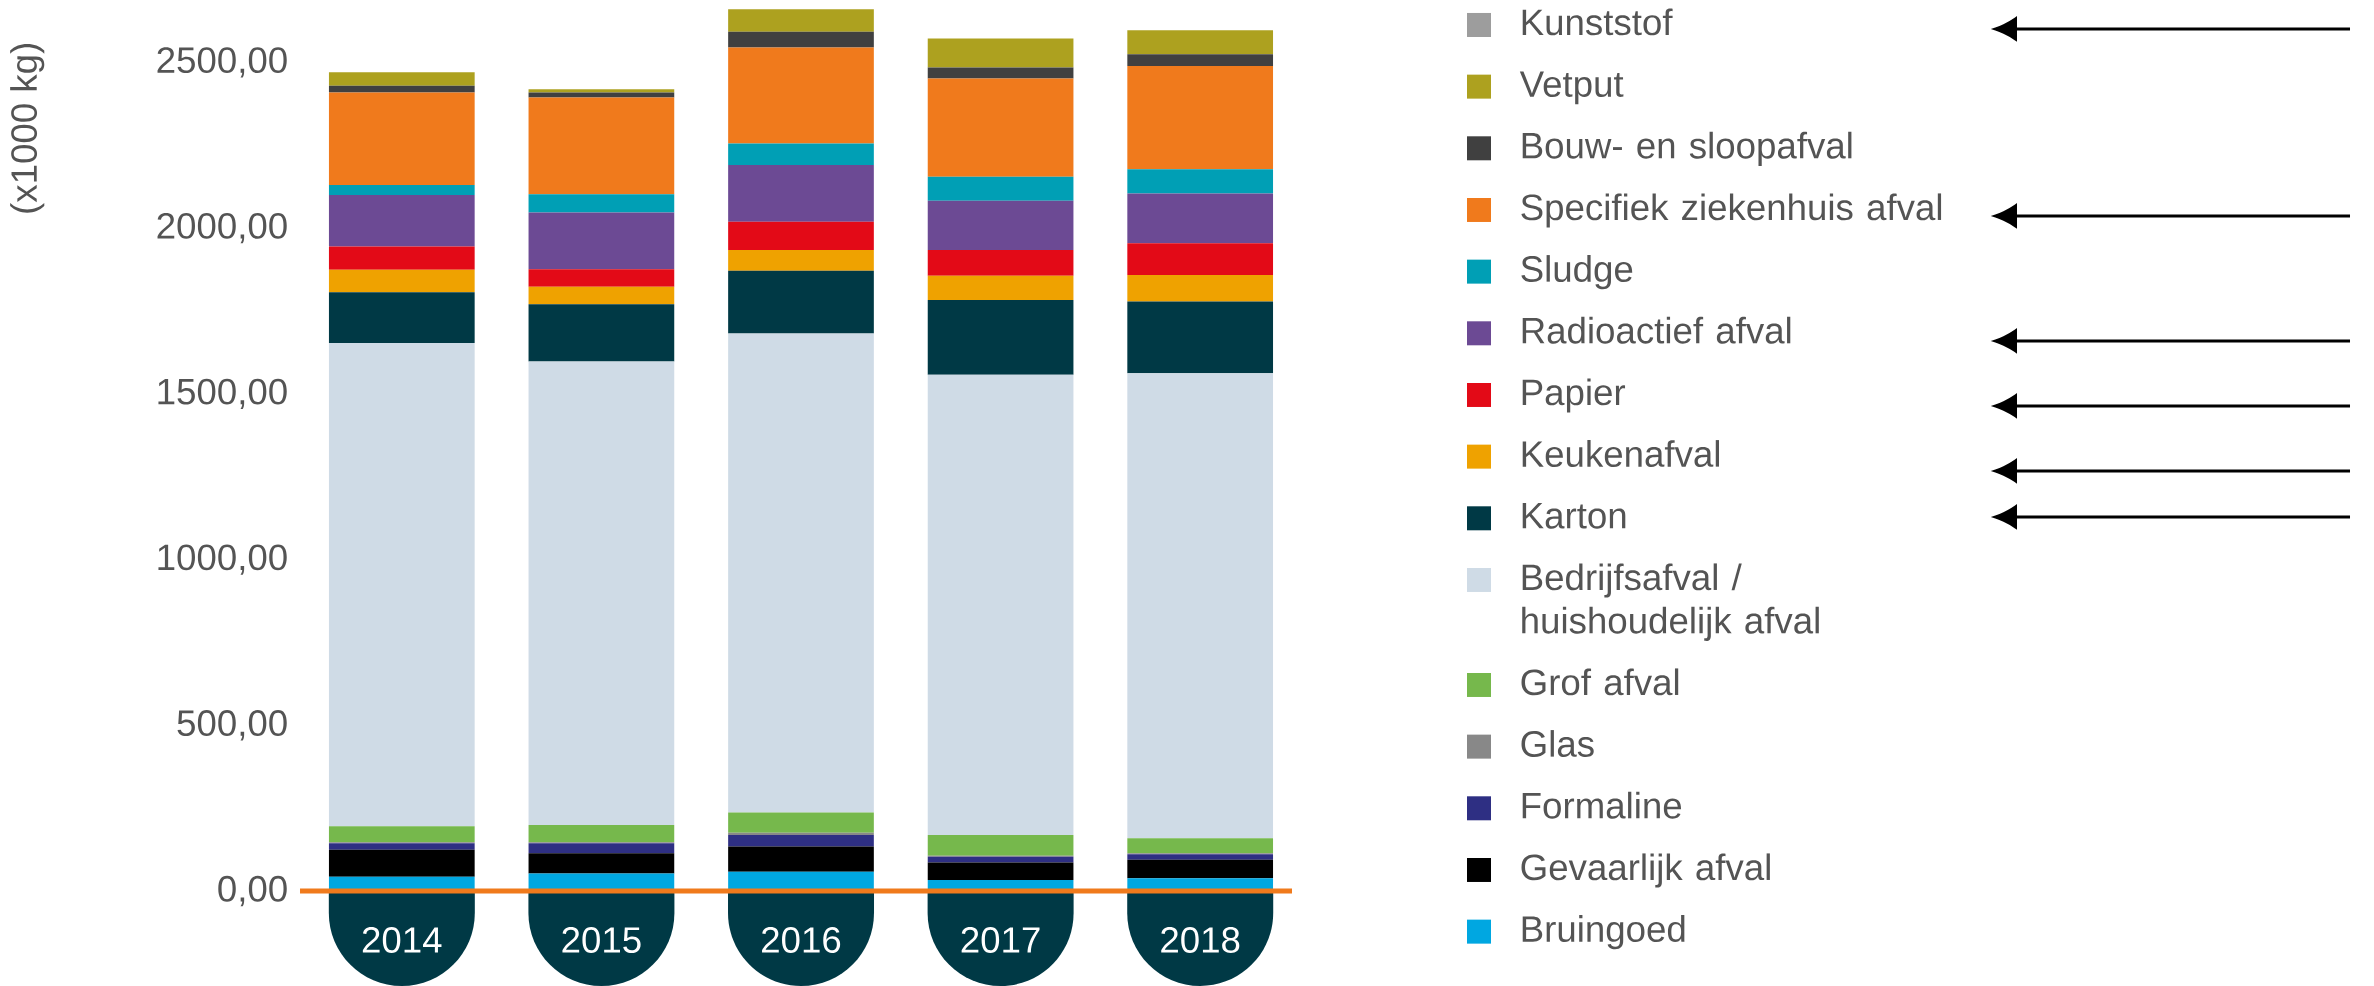 The image size is (2374, 986). I want to click on y-tick-label: 500,00, so click(232, 725).